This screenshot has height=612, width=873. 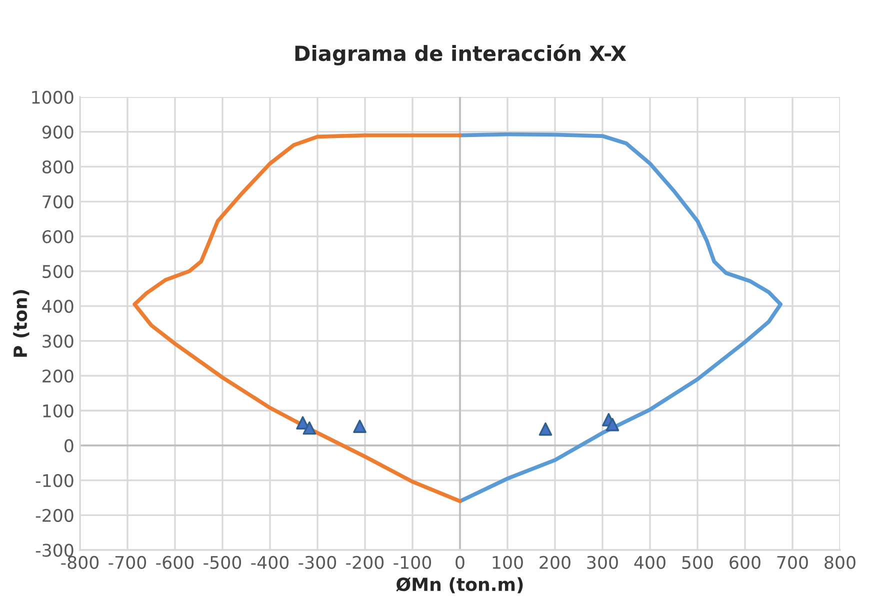 I want to click on x-tick-label: 700, so click(x=792, y=562).